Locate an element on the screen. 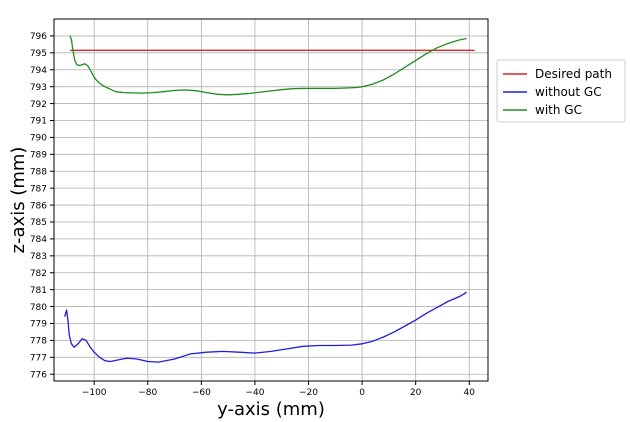 The width and height of the screenshot is (630, 422). legend: Desired path without GC with GC is located at coordinates (561, 91).